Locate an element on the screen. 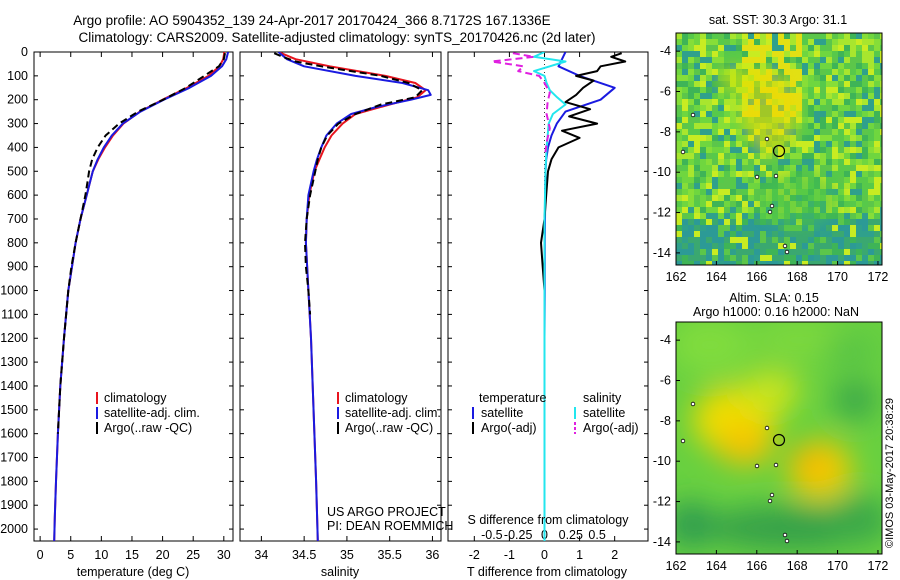  sla-map-frame is located at coordinates (779, 438).